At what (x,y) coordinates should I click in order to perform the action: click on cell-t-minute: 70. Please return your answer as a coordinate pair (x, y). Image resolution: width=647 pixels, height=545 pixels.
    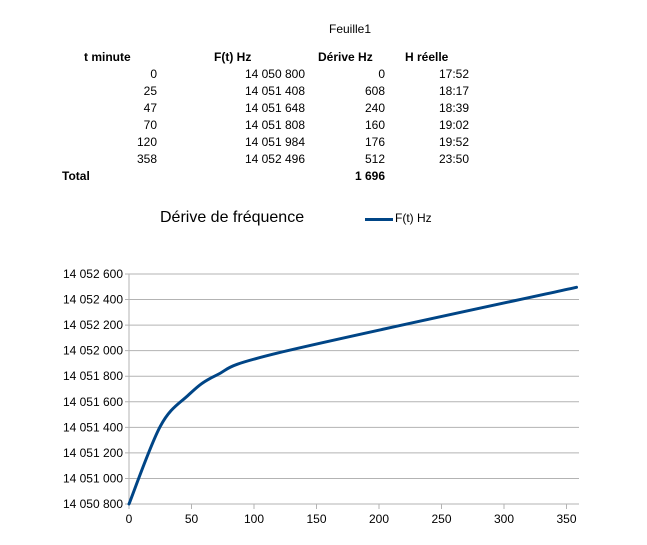
    Looking at the image, I should click on (150, 125).